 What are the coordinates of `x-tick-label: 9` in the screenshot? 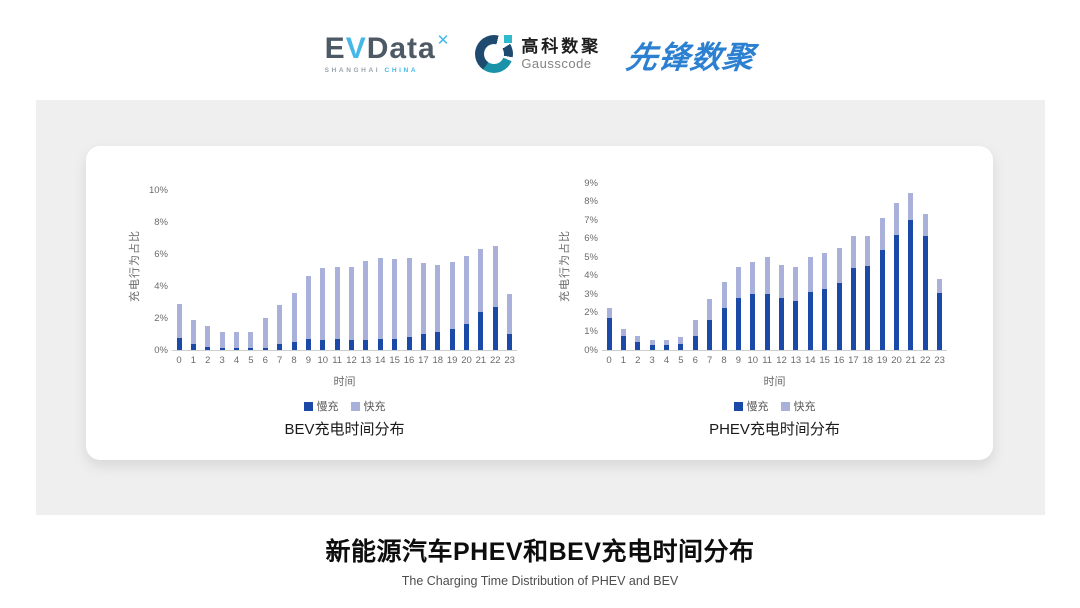 It's located at (308, 360).